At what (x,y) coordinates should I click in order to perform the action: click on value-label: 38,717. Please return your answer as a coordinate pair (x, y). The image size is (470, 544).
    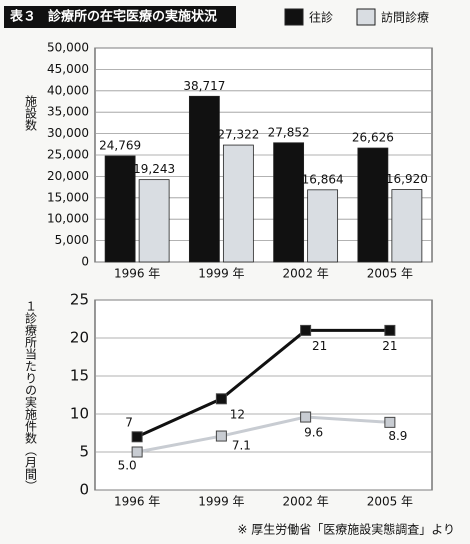
    Looking at the image, I should click on (204, 86).